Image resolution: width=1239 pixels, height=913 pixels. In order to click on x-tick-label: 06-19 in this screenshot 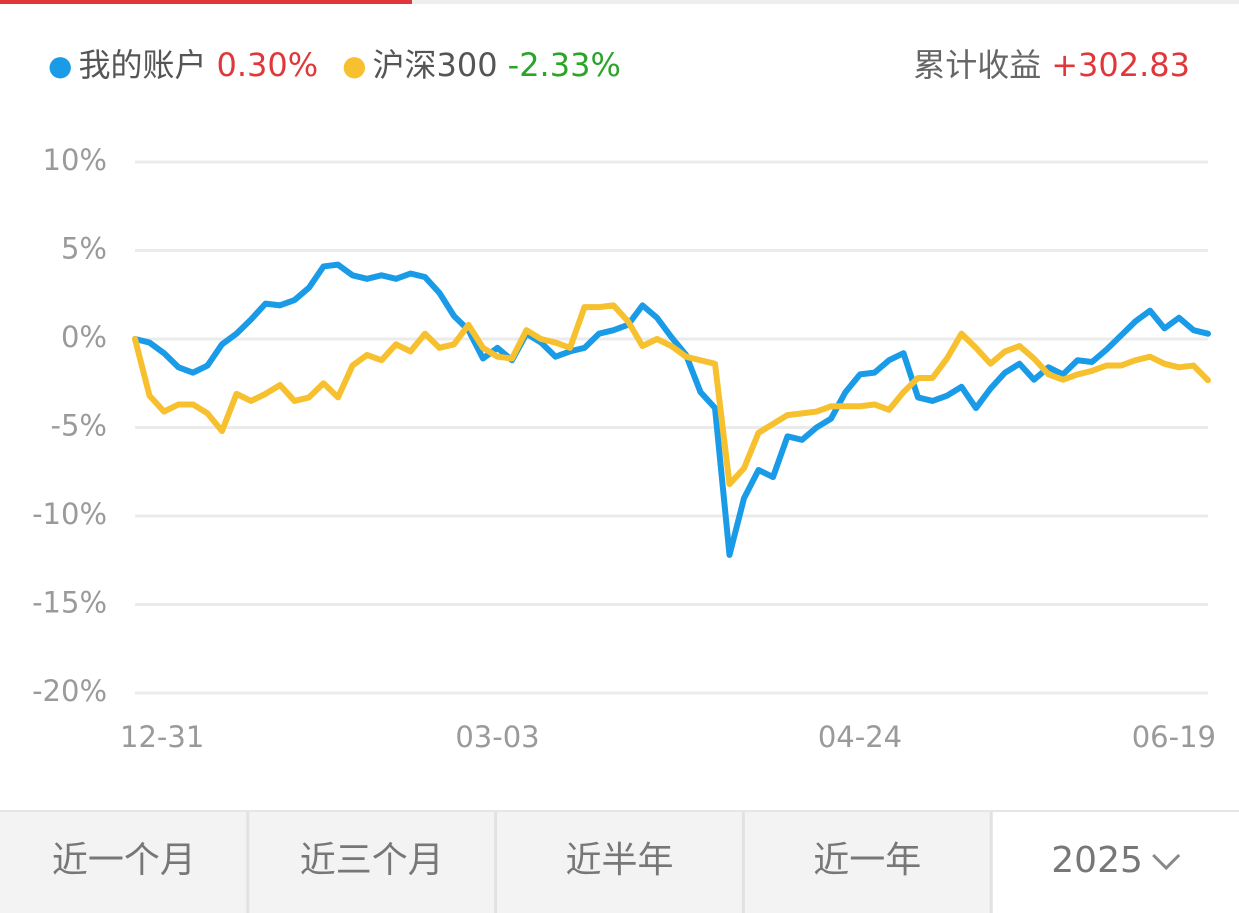, I will do `click(1174, 737)`.